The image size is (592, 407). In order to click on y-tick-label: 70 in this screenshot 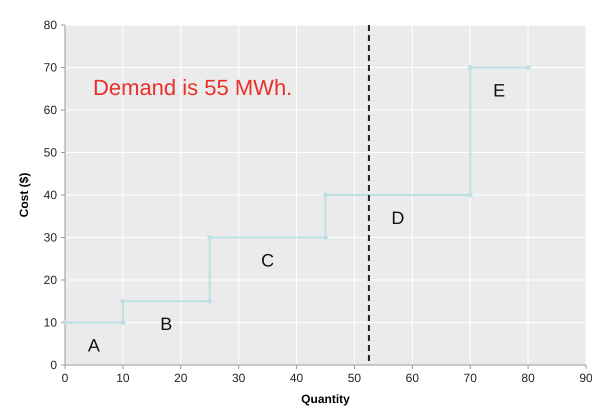, I will do `click(51, 67)`.